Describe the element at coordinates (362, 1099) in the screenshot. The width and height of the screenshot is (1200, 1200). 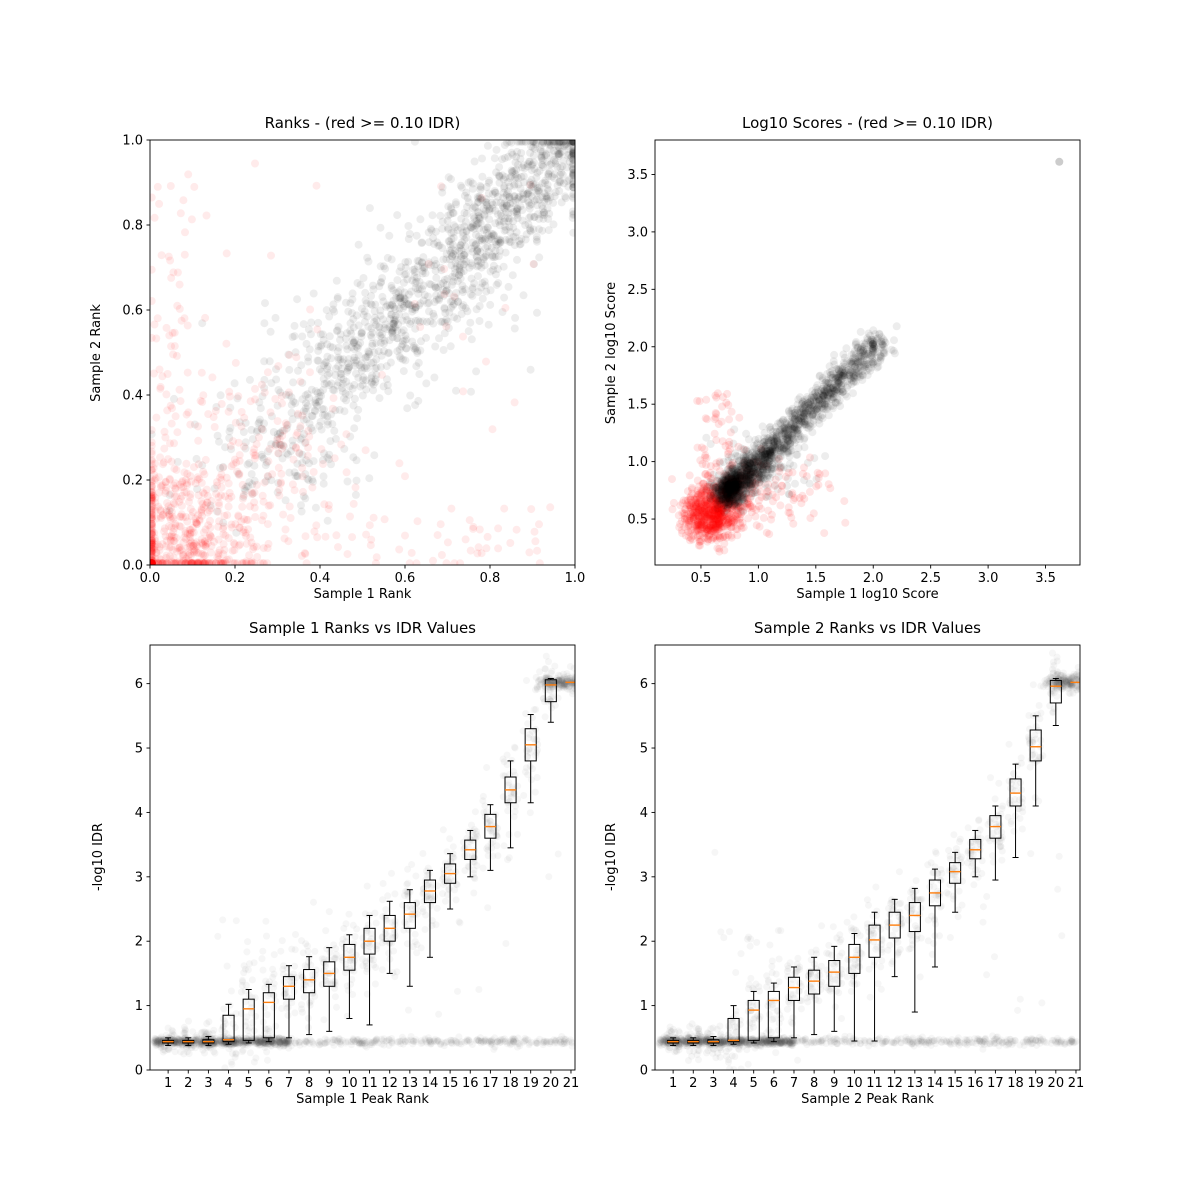
I see `sample1-idr-xaxis-label: Sample 1 Peak Rank` at that location.